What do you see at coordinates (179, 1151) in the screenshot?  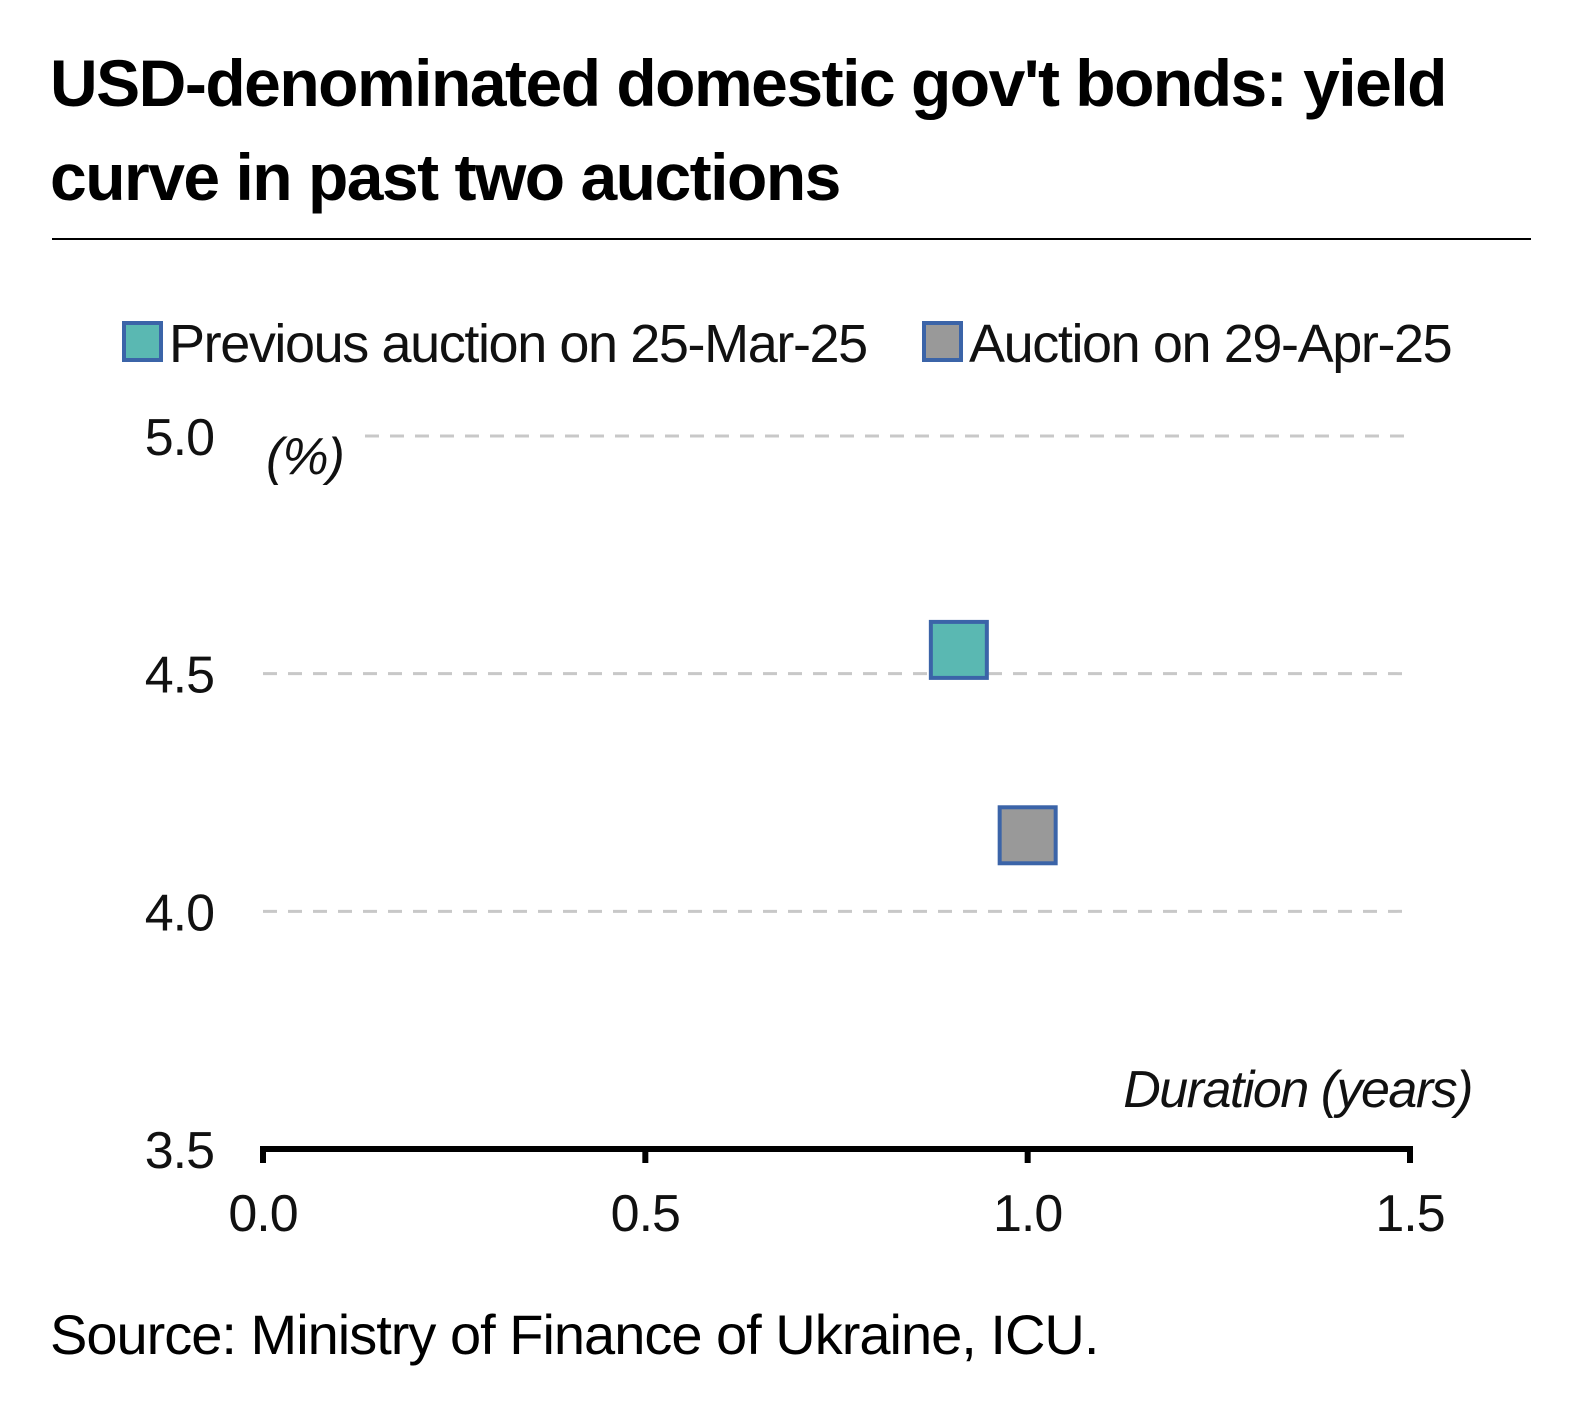 I see `y-tick-label: 3.5` at bounding box center [179, 1151].